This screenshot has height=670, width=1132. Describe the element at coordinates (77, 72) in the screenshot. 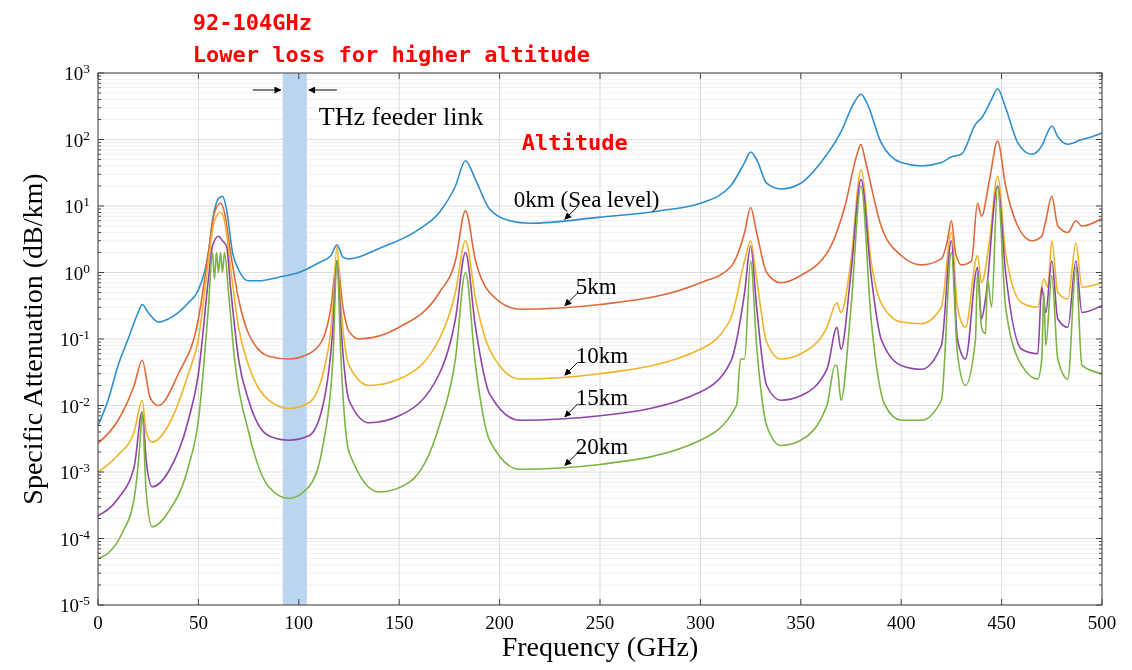

I see `y-tick-label: 10$^{3}$` at that location.